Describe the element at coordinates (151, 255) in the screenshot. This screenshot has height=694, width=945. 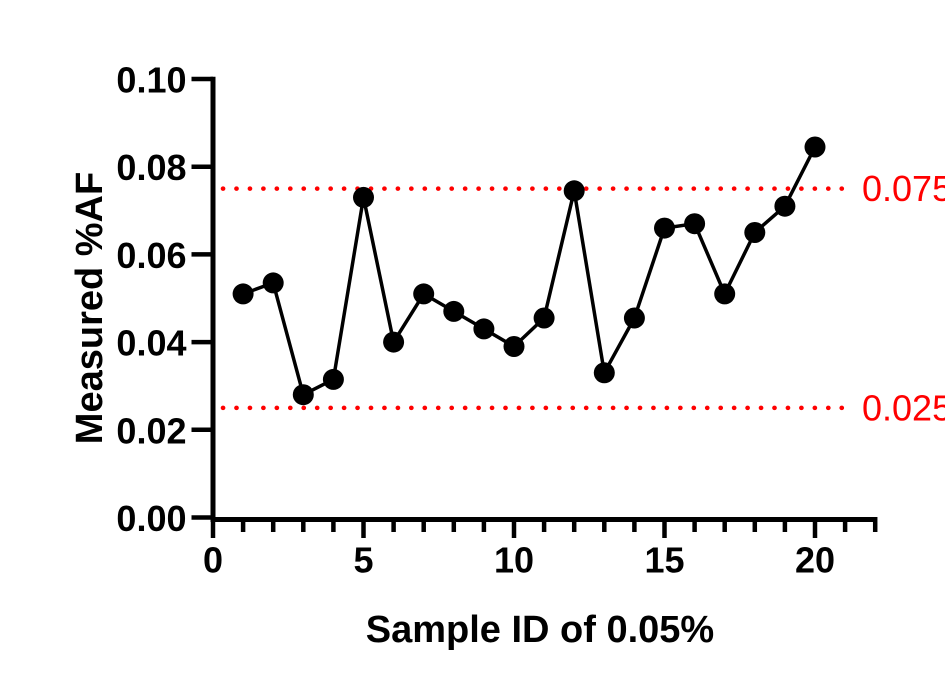
I see `y-tick-label: 0.06` at that location.